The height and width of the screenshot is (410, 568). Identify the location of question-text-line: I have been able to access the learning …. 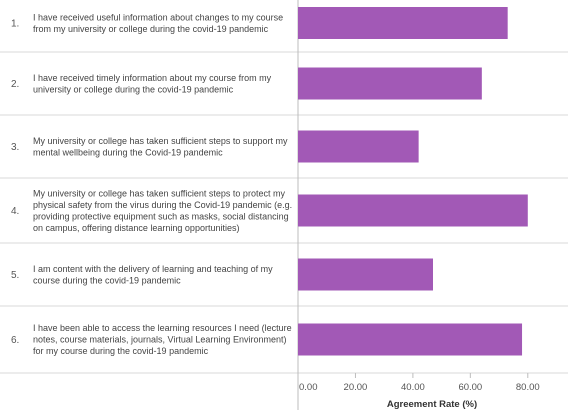
(162, 328).